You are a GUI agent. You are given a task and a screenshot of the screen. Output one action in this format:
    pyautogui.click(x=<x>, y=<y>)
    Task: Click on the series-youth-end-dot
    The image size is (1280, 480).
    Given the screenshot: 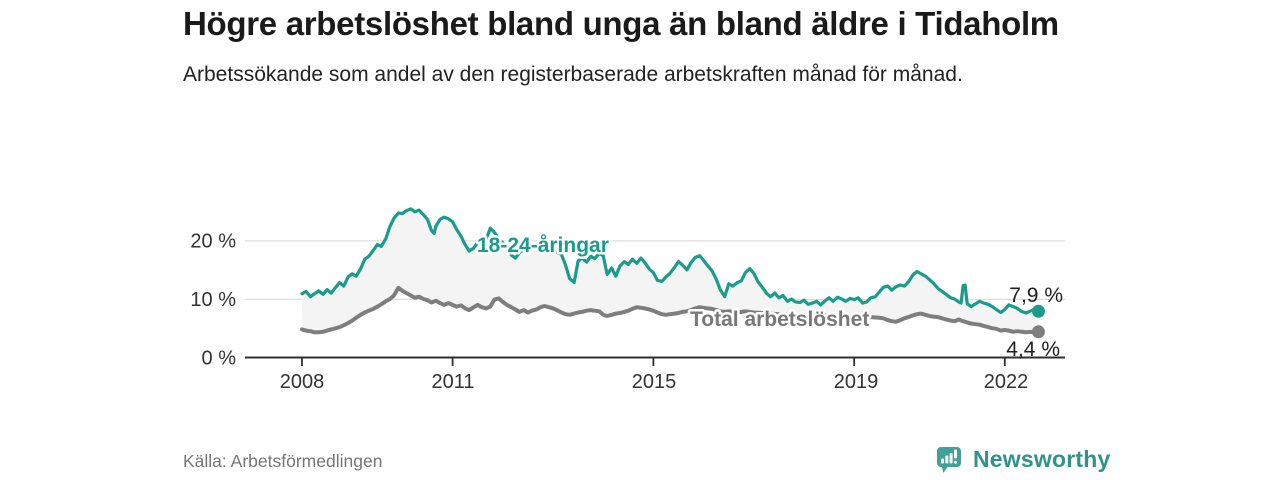 What is the action you would take?
    pyautogui.click(x=1038, y=311)
    